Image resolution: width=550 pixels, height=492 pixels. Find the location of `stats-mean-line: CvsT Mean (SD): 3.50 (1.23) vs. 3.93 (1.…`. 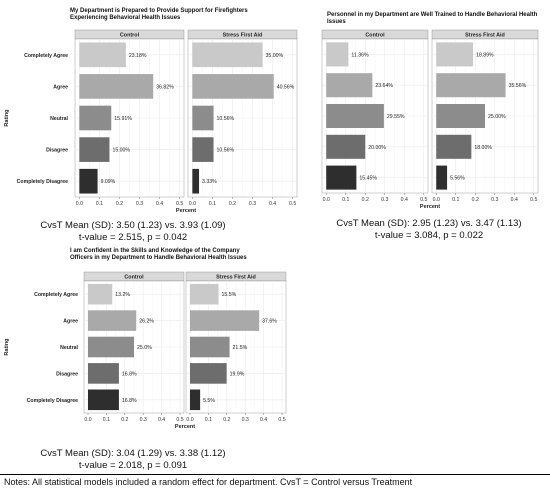

stats-mean-line: CvsT Mean (SD): 3.50 (1.23) vs. 3.93 (1.… is located at coordinates (133, 225).